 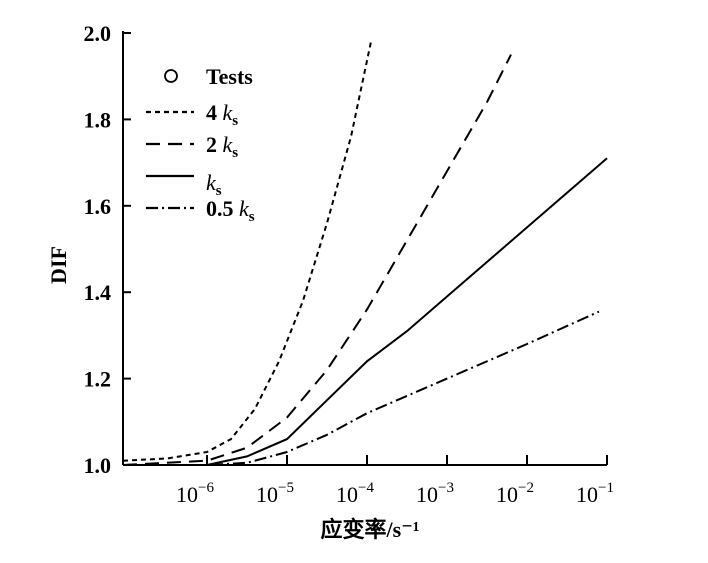 I want to click on x-tick-exponent: −4, so click(x=366, y=488).